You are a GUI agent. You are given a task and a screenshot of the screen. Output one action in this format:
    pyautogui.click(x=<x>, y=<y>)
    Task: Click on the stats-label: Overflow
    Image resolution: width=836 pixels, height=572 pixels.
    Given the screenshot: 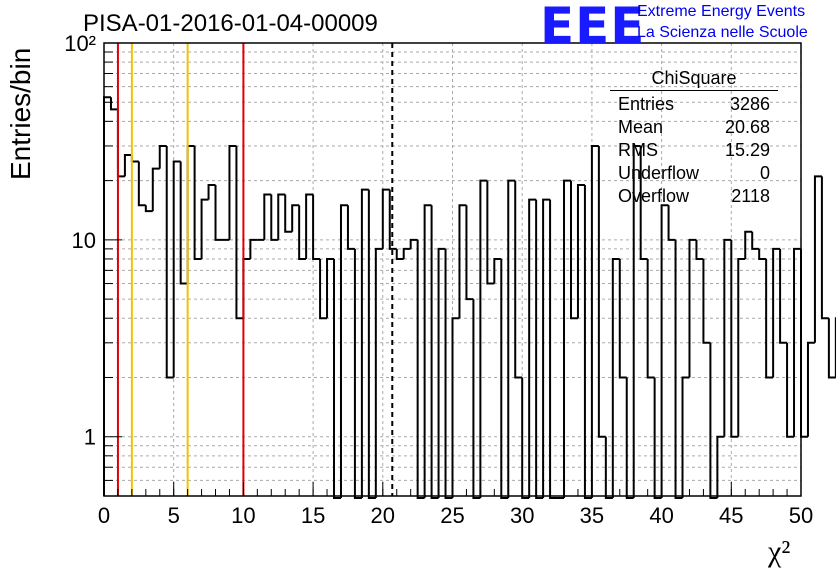 What is the action you would take?
    pyautogui.click(x=654, y=196)
    